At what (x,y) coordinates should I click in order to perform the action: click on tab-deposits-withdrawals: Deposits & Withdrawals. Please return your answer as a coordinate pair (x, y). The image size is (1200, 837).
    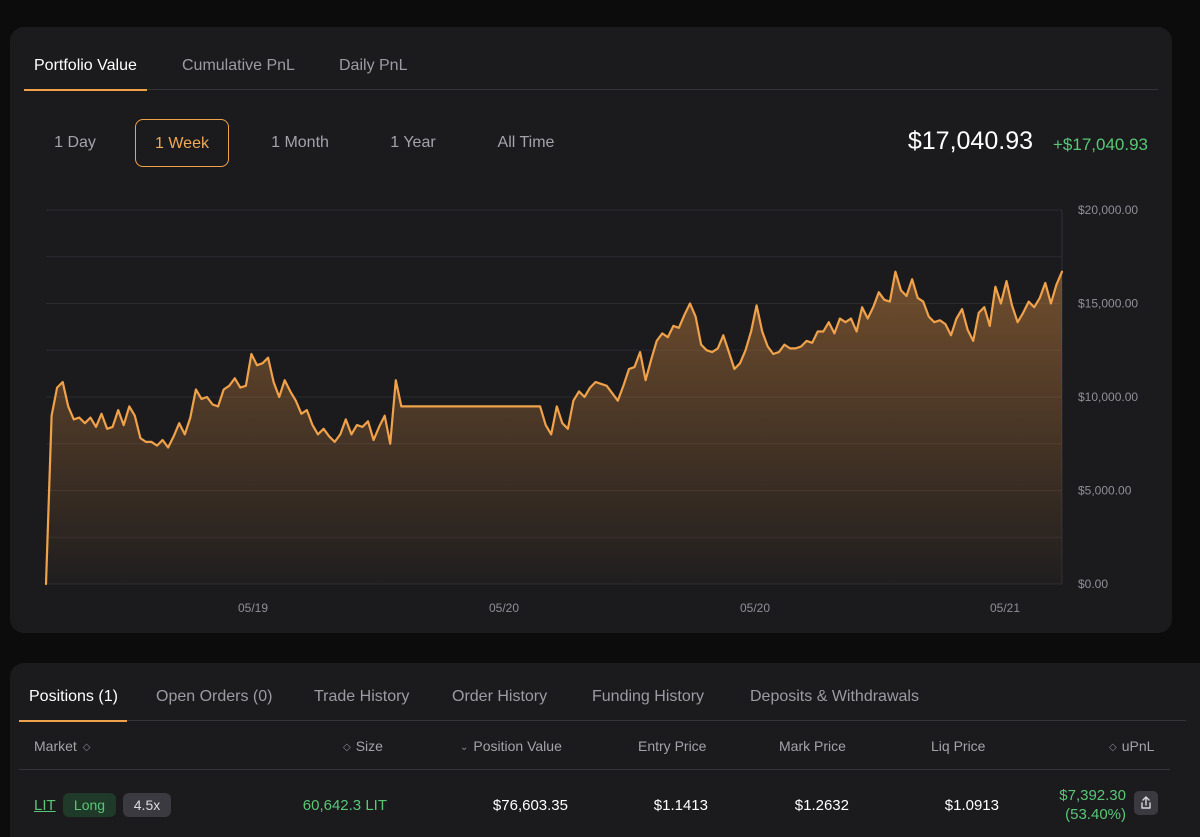
    Looking at the image, I should click on (834, 696).